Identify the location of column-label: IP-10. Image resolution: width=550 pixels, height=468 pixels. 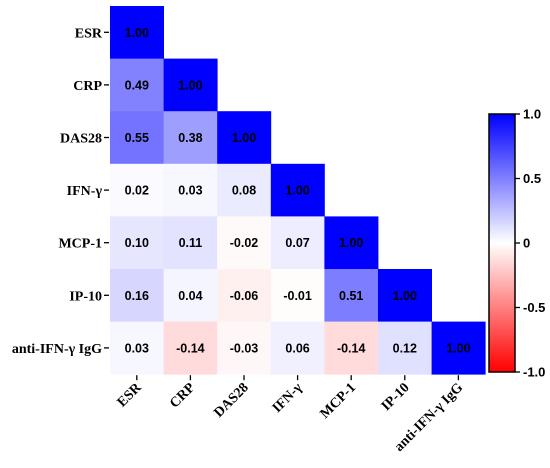
(396, 397).